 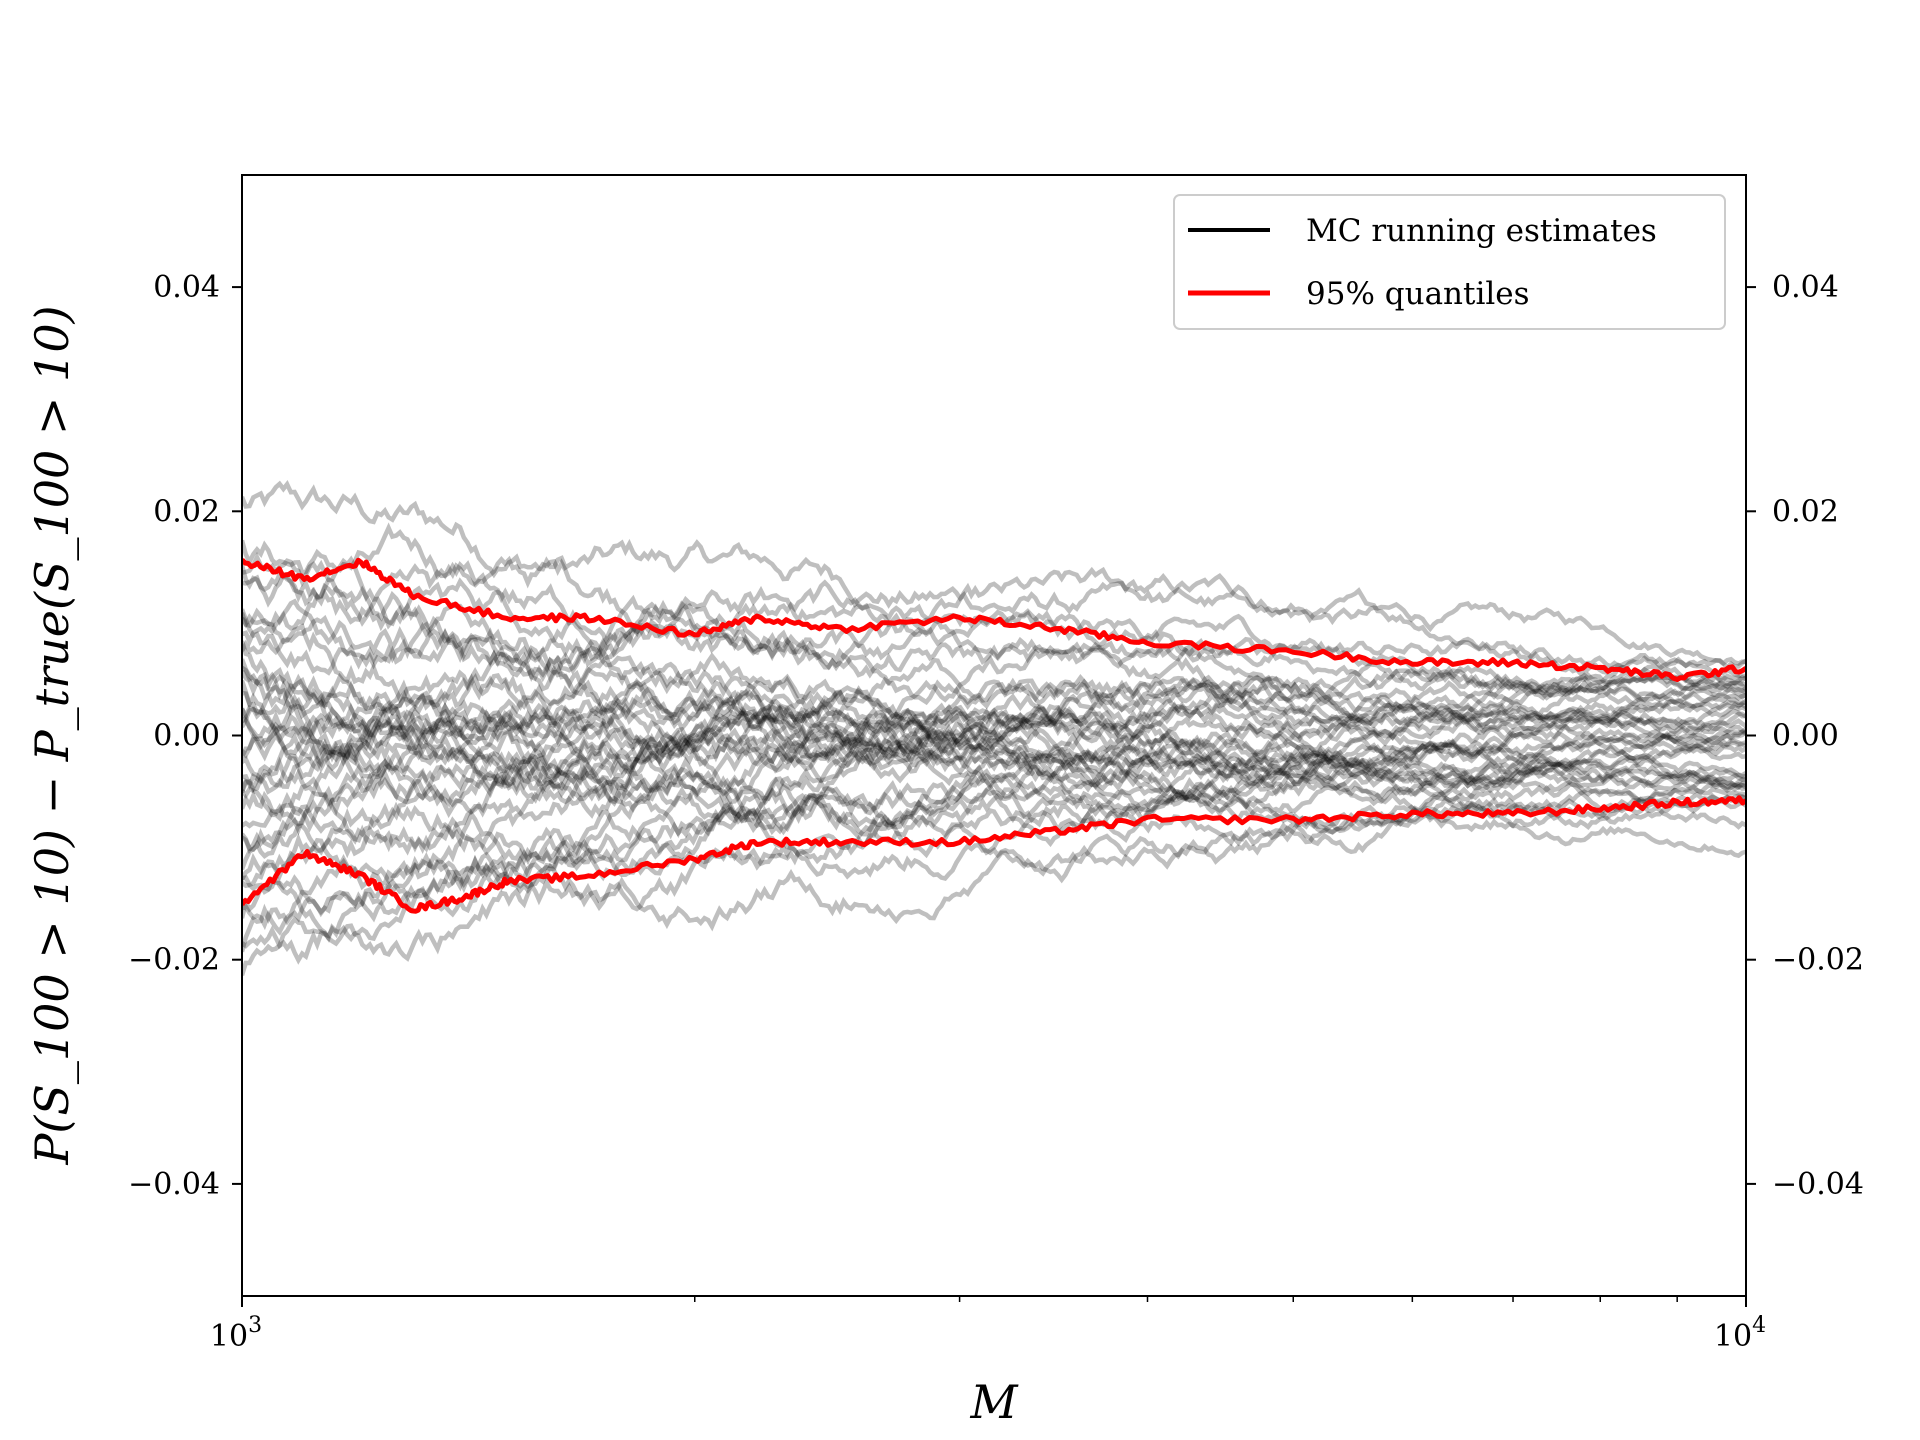 What do you see at coordinates (1805, 736) in the screenshot?
I see `y-tick-label-right: 0.00` at bounding box center [1805, 736].